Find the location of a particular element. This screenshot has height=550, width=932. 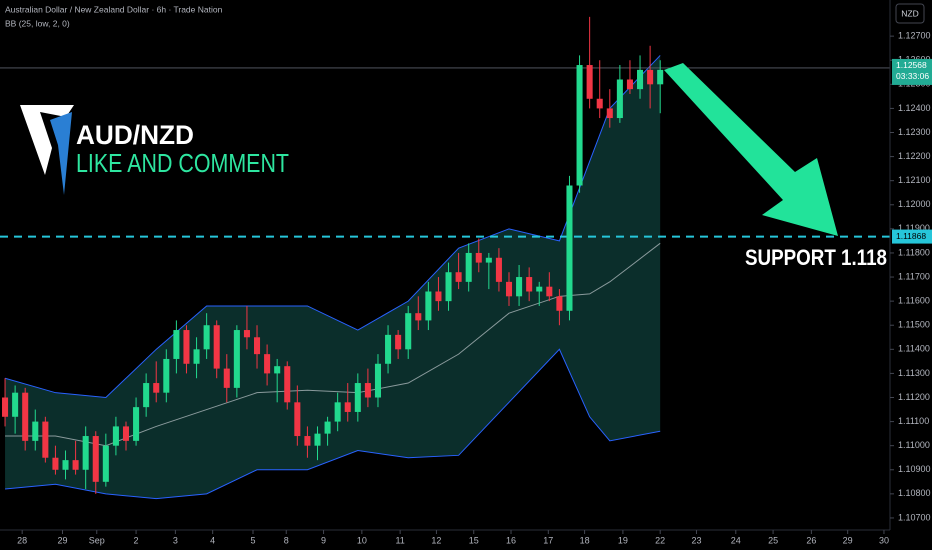

x-tick-label: 15 is located at coordinates (474, 540).